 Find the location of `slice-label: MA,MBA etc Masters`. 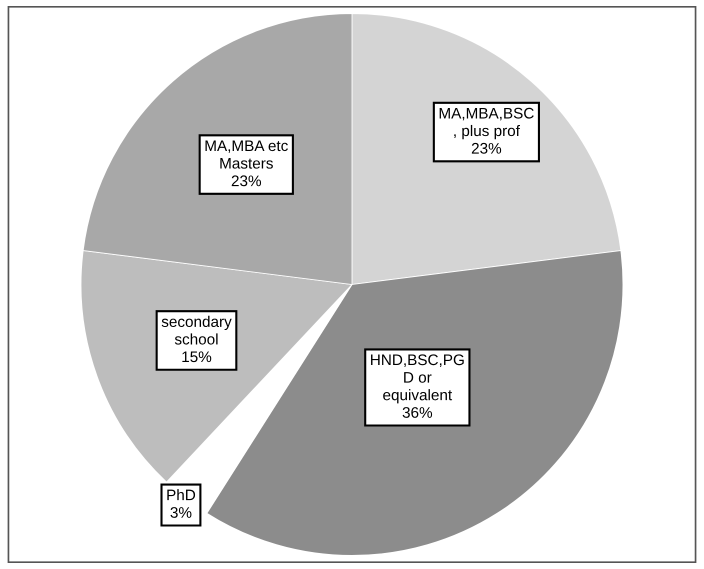

slice-label: MA,MBA etc Masters is located at coordinates (247, 154).